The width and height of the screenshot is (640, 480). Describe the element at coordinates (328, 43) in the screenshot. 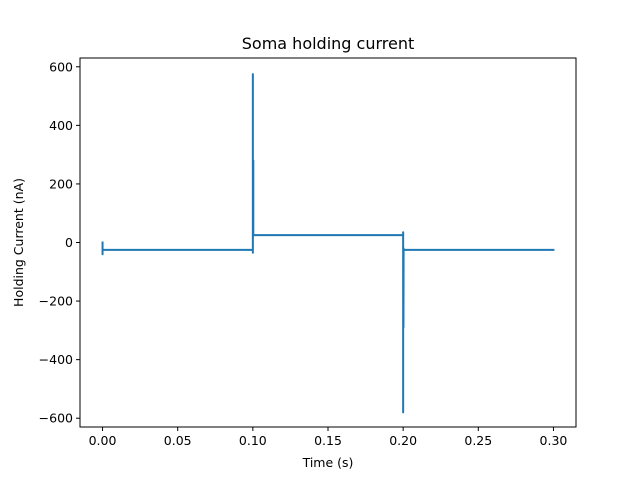

I see `chart-title: Soma holding current` at that location.